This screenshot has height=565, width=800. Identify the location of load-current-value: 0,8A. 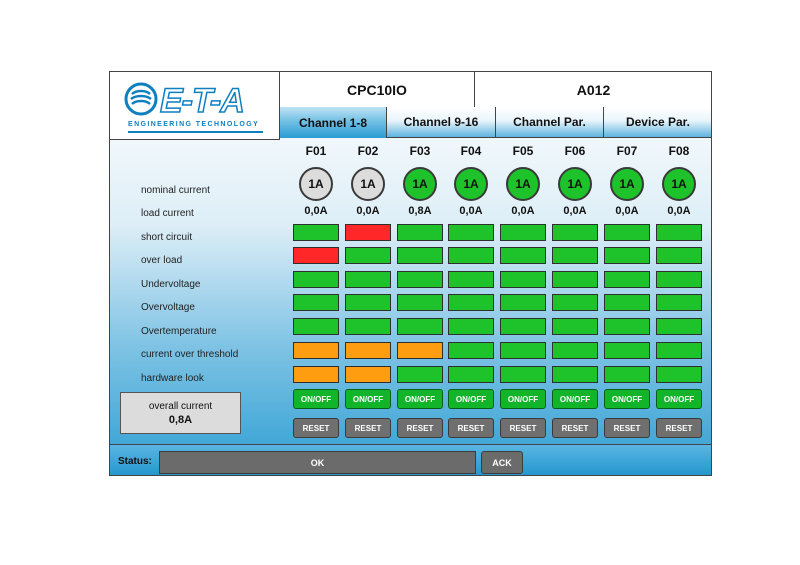
(420, 211).